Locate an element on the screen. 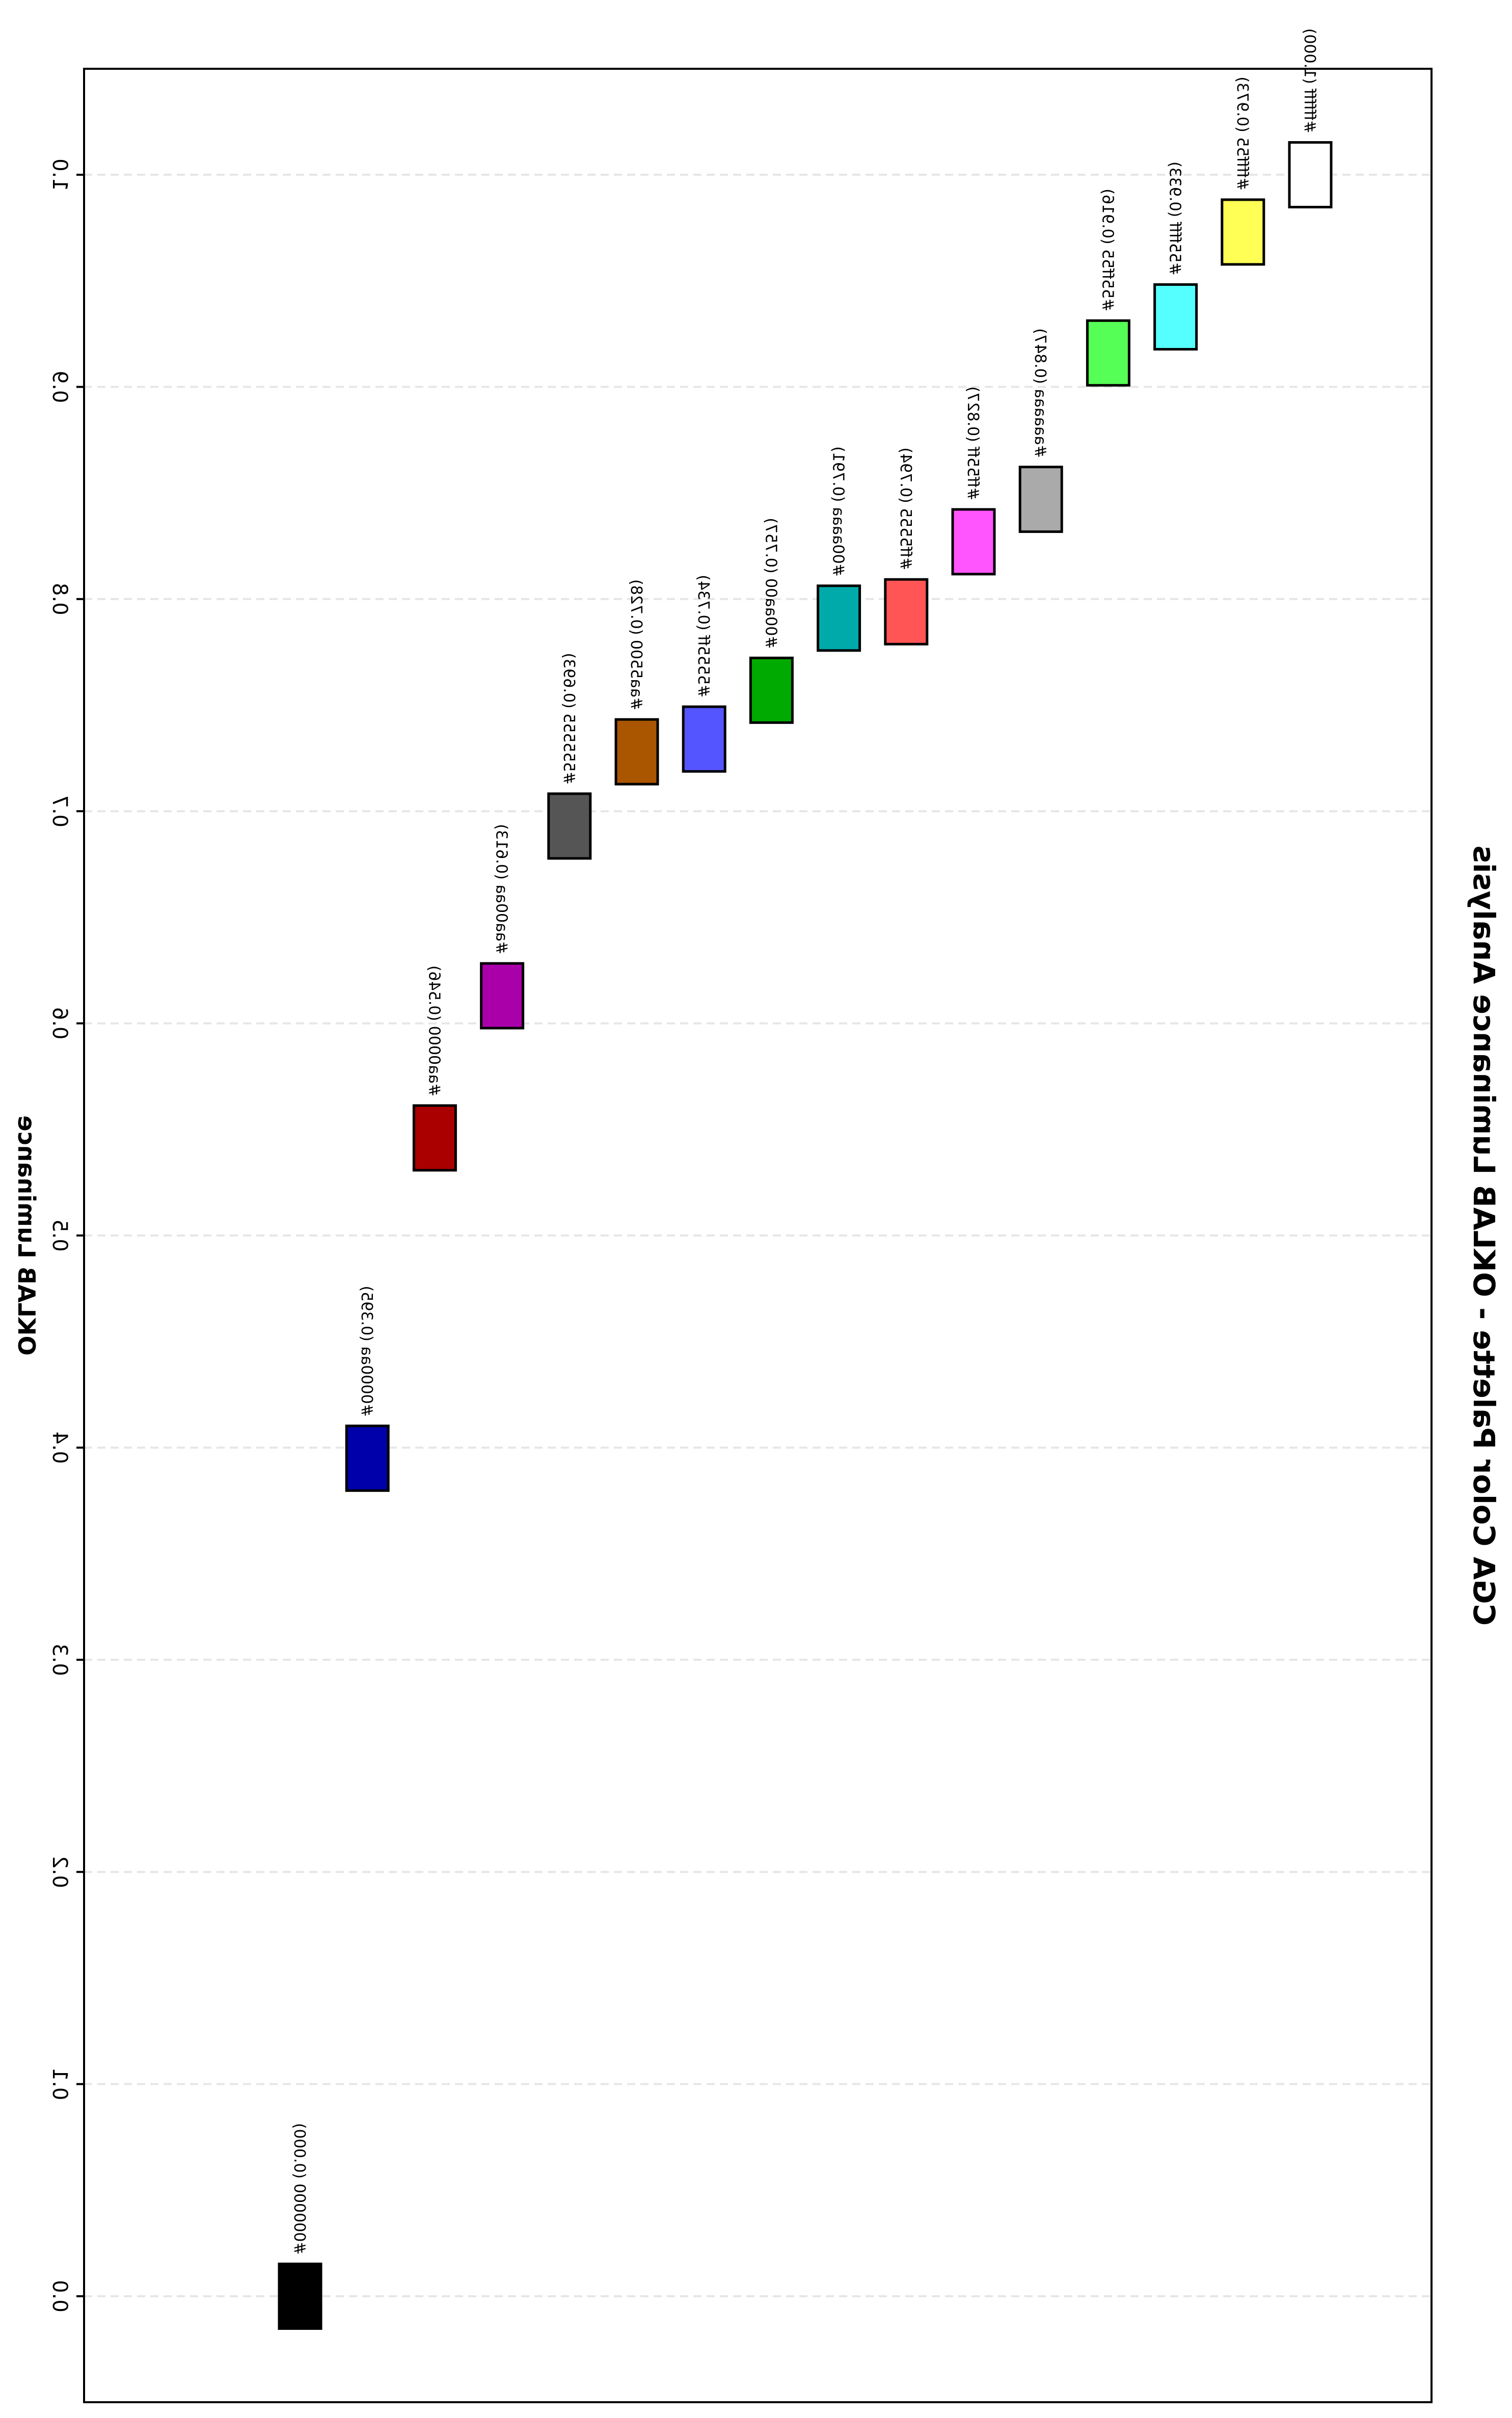 This screenshot has width=1512, height=2418. y-tick-label: 0.7 is located at coordinates (60, 811).